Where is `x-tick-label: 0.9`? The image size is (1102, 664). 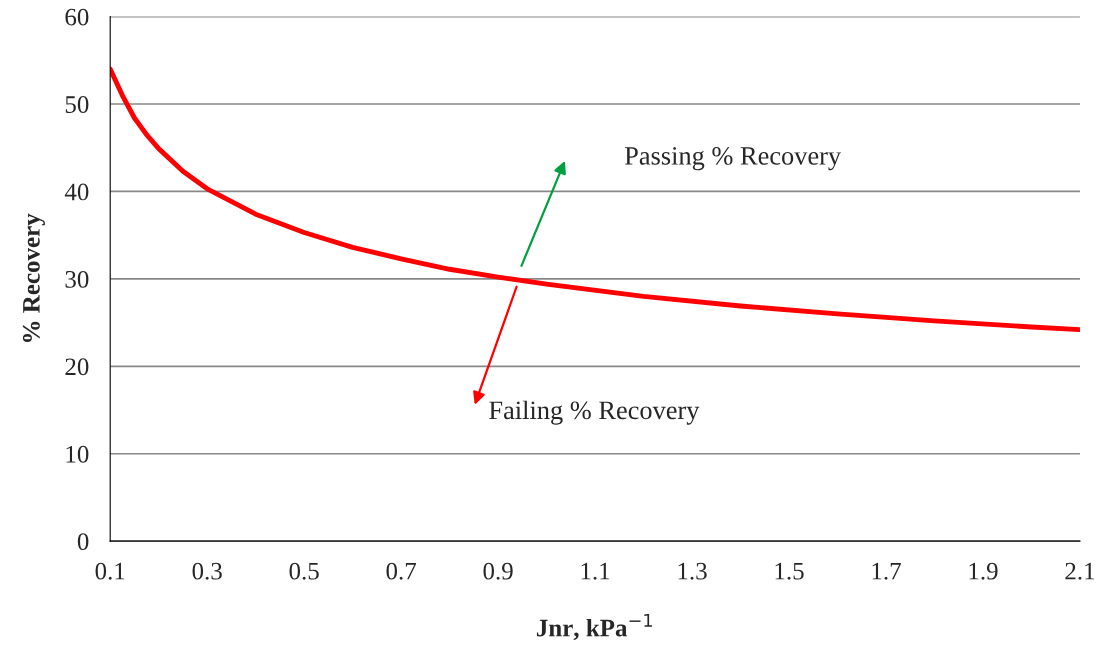 x-tick-label: 0.9 is located at coordinates (498, 571).